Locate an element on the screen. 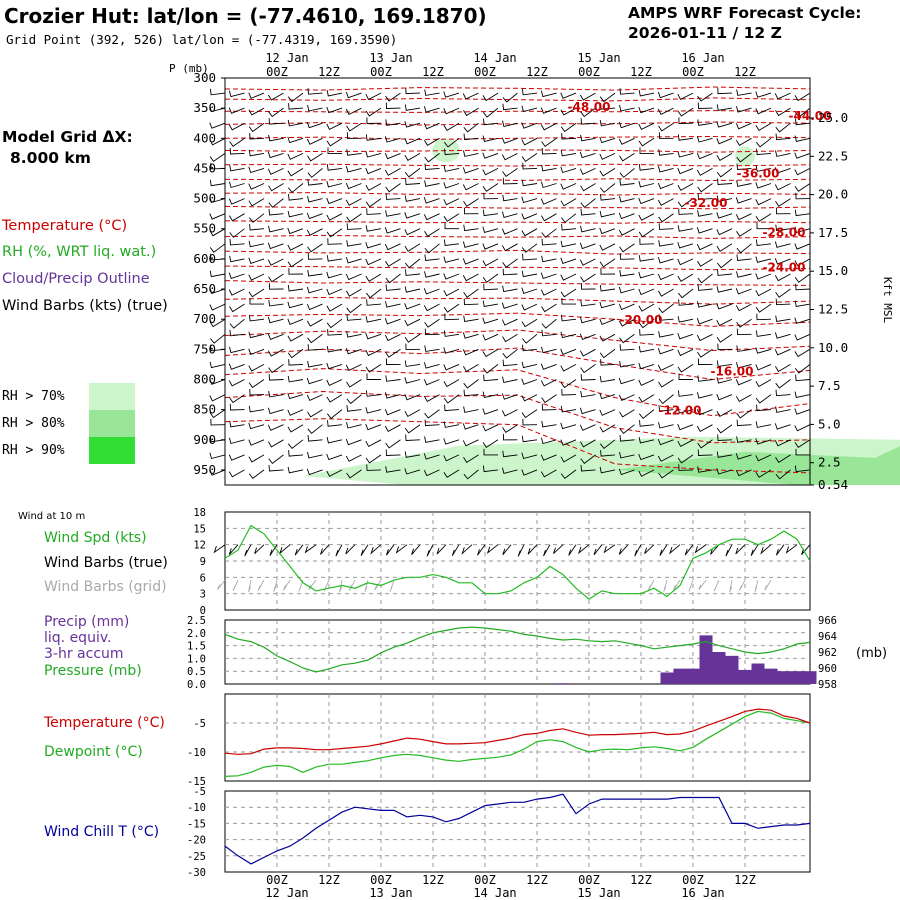 This screenshot has width=900, height=900. rh-region is located at coordinates (757, 465).